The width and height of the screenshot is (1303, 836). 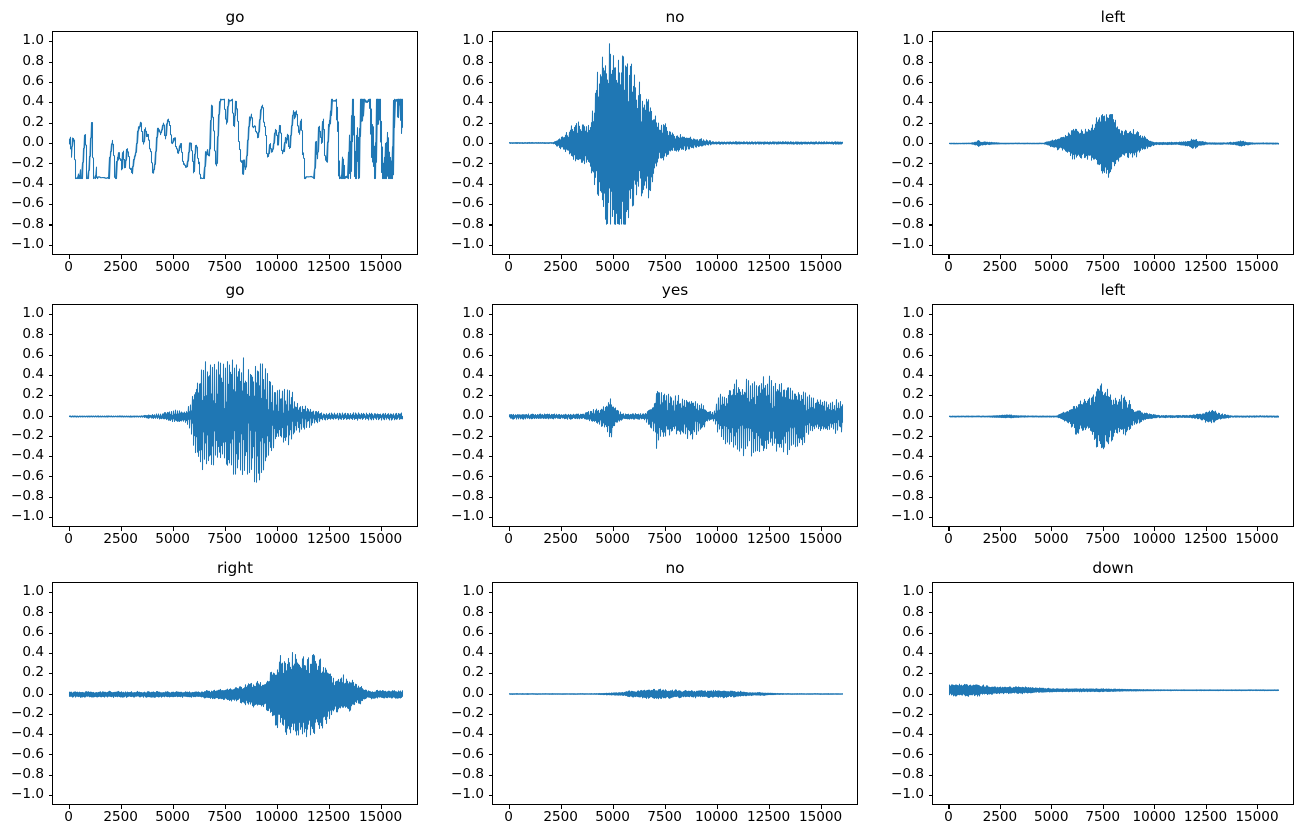 What do you see at coordinates (768, 539) in the screenshot?
I see `x-tick-label: 12500` at bounding box center [768, 539].